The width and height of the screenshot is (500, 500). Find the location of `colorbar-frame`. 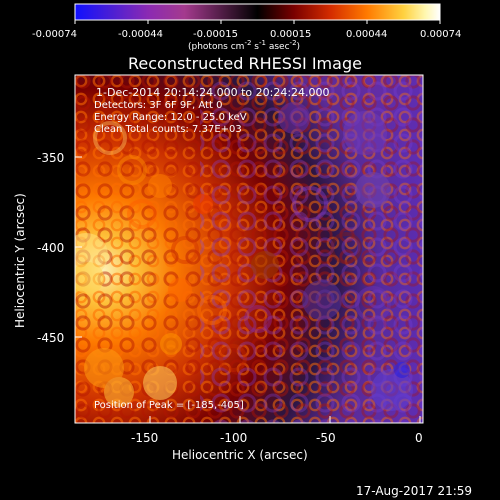

colorbar-frame is located at coordinates (257, 12).